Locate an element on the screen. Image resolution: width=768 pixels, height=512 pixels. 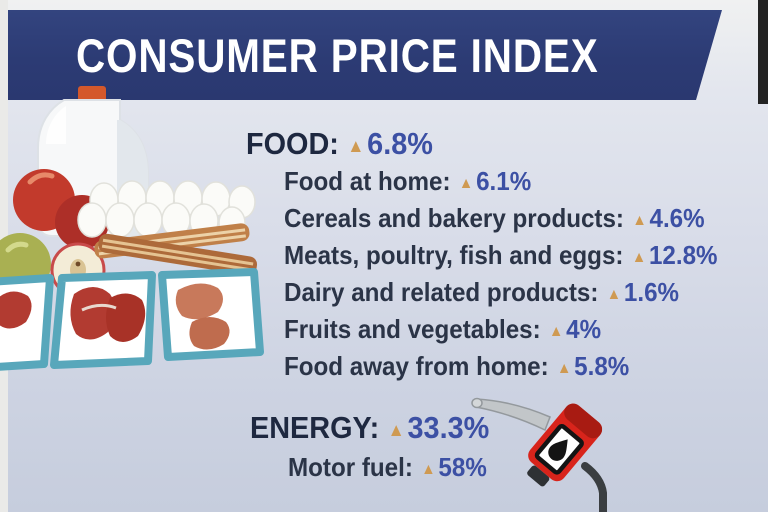
right-dark-edge is located at coordinates (763, 52).